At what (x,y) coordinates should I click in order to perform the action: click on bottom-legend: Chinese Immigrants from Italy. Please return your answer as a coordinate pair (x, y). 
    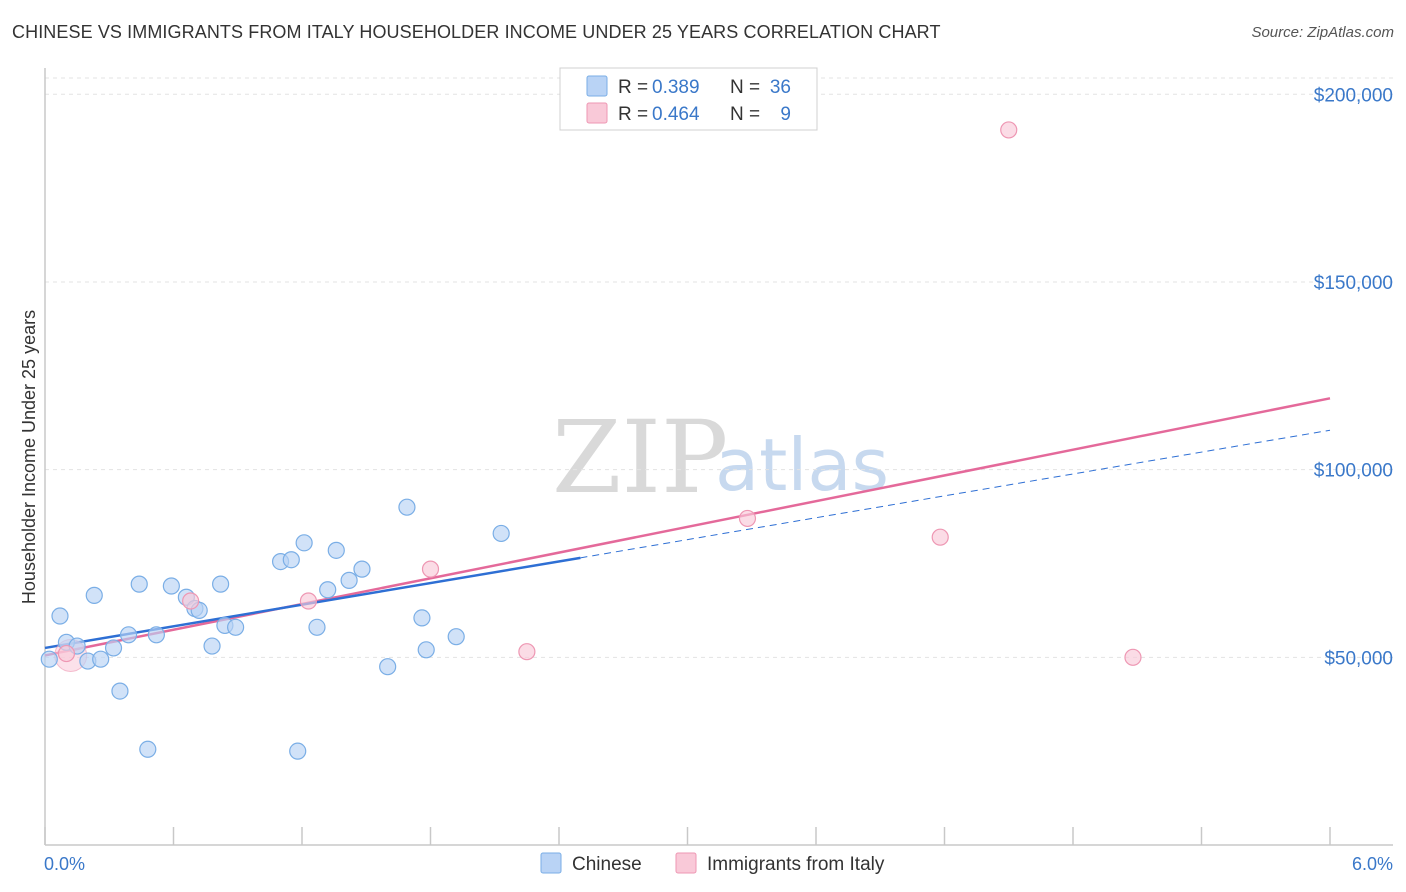
    Looking at the image, I should click on (712, 863).